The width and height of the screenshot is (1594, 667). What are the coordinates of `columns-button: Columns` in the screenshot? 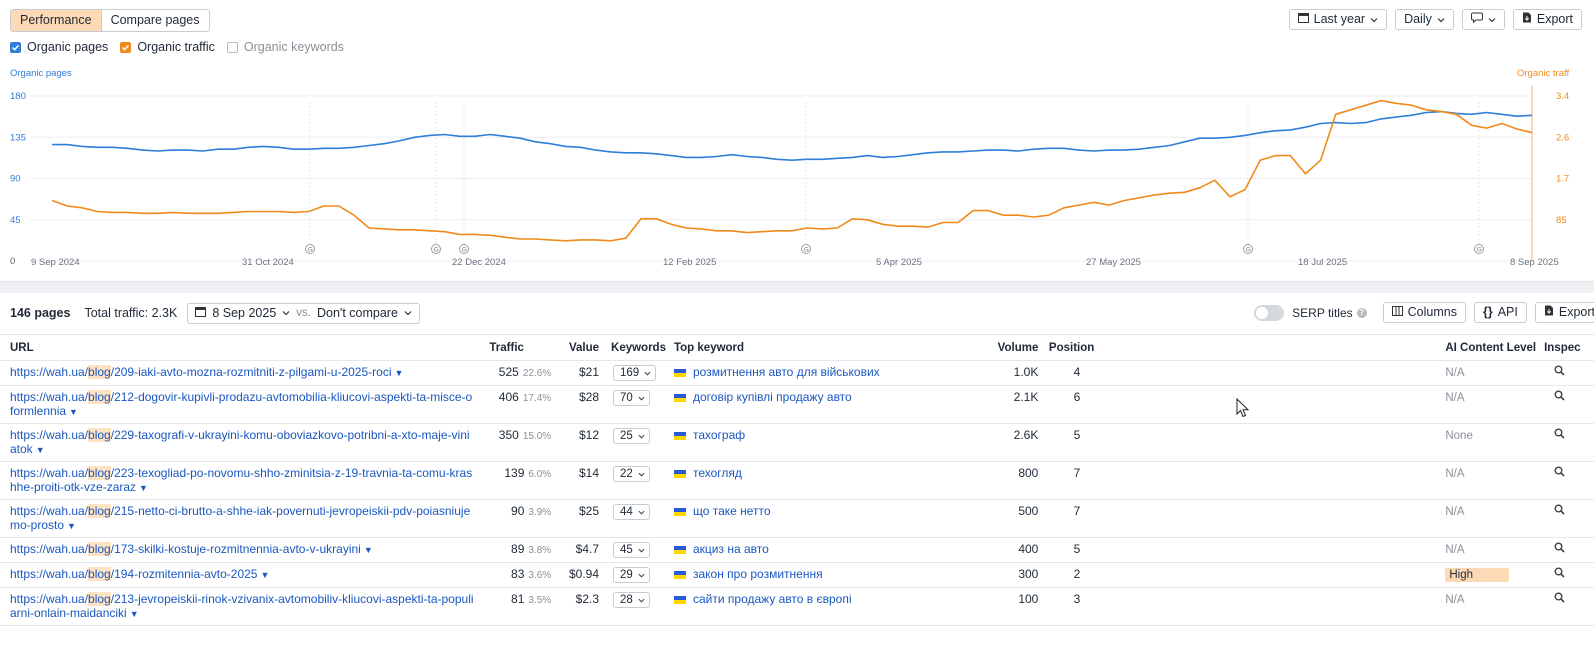 It's located at (1424, 312).